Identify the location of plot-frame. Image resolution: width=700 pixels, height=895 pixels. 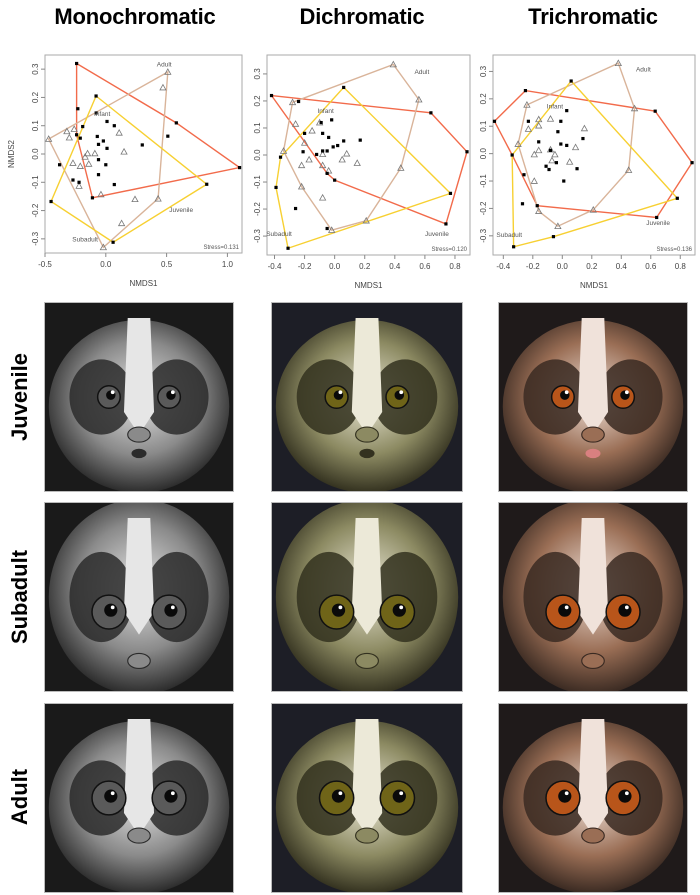
(594, 155).